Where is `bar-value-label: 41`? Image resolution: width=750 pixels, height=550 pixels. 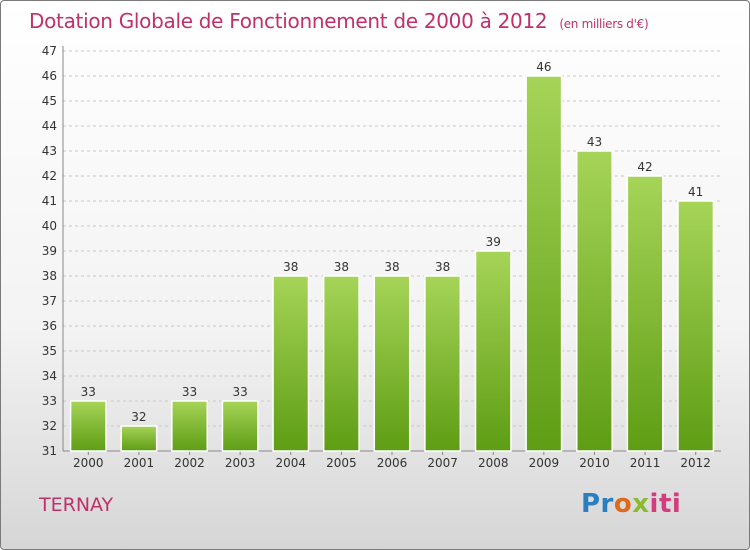 bar-value-label: 41 is located at coordinates (695, 192).